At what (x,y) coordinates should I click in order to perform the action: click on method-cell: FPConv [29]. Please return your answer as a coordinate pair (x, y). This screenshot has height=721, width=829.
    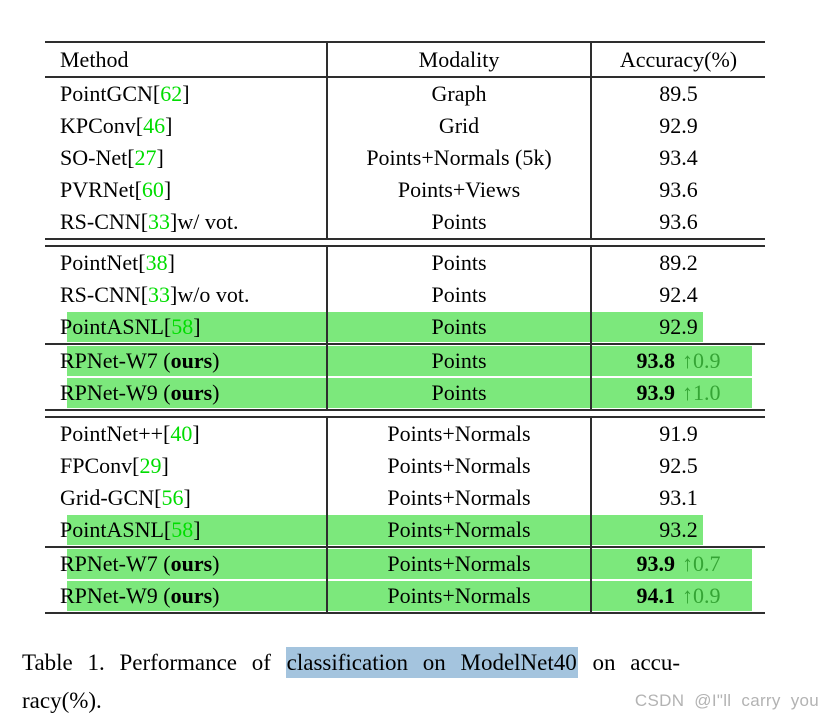
    Looking at the image, I should click on (186, 466).